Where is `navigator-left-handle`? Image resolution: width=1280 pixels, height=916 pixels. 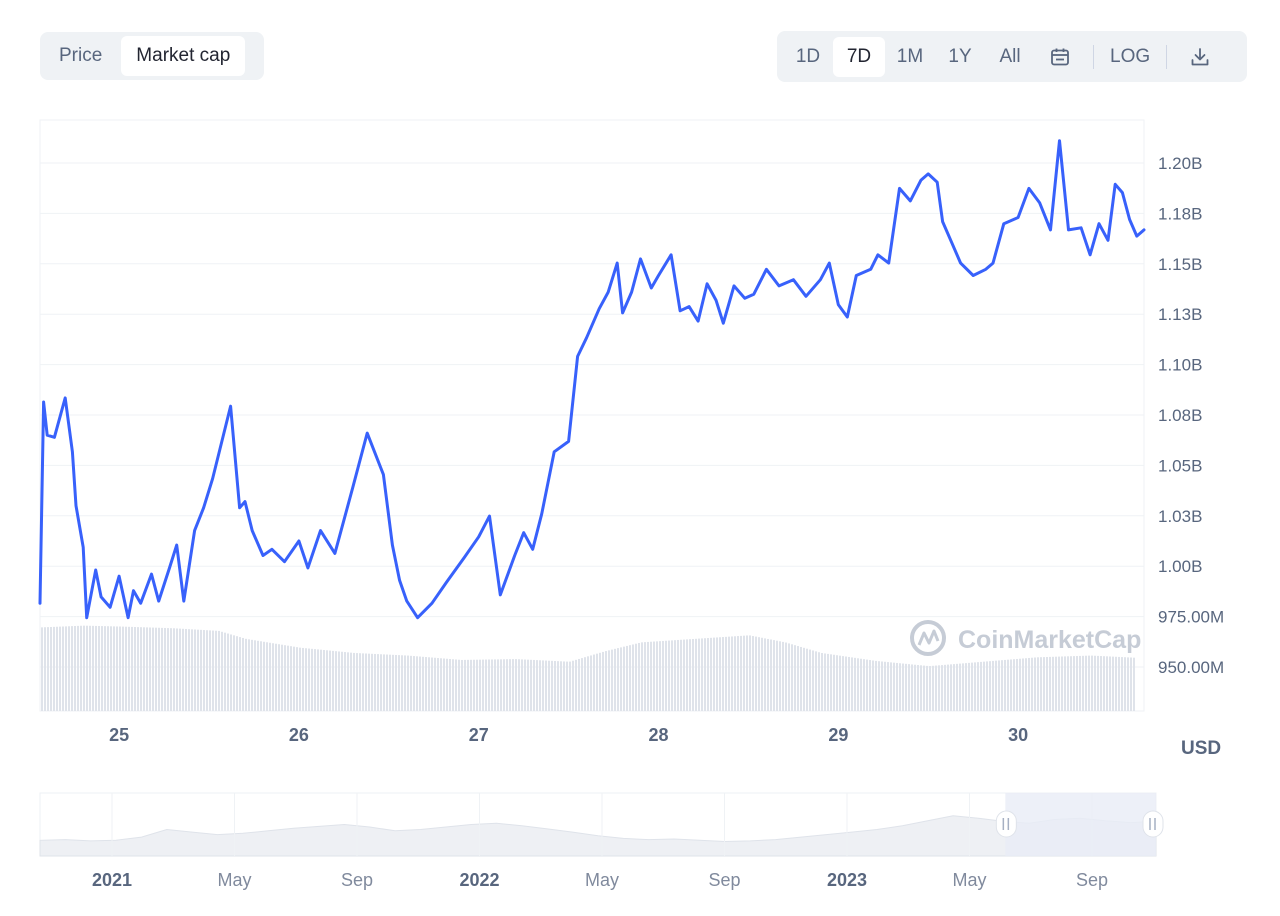
navigator-left-handle is located at coordinates (1006, 824).